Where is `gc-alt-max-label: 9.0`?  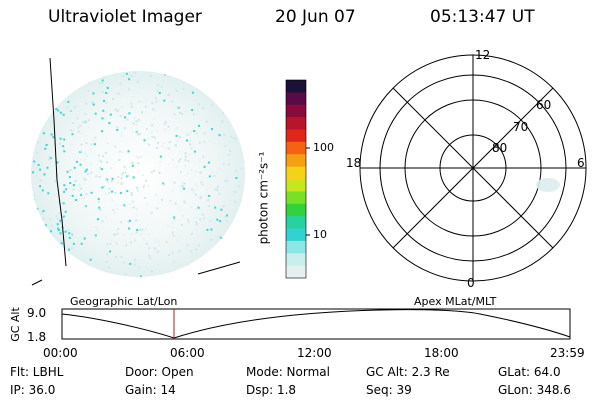
gc-alt-max-label: 9.0 is located at coordinates (37, 313).